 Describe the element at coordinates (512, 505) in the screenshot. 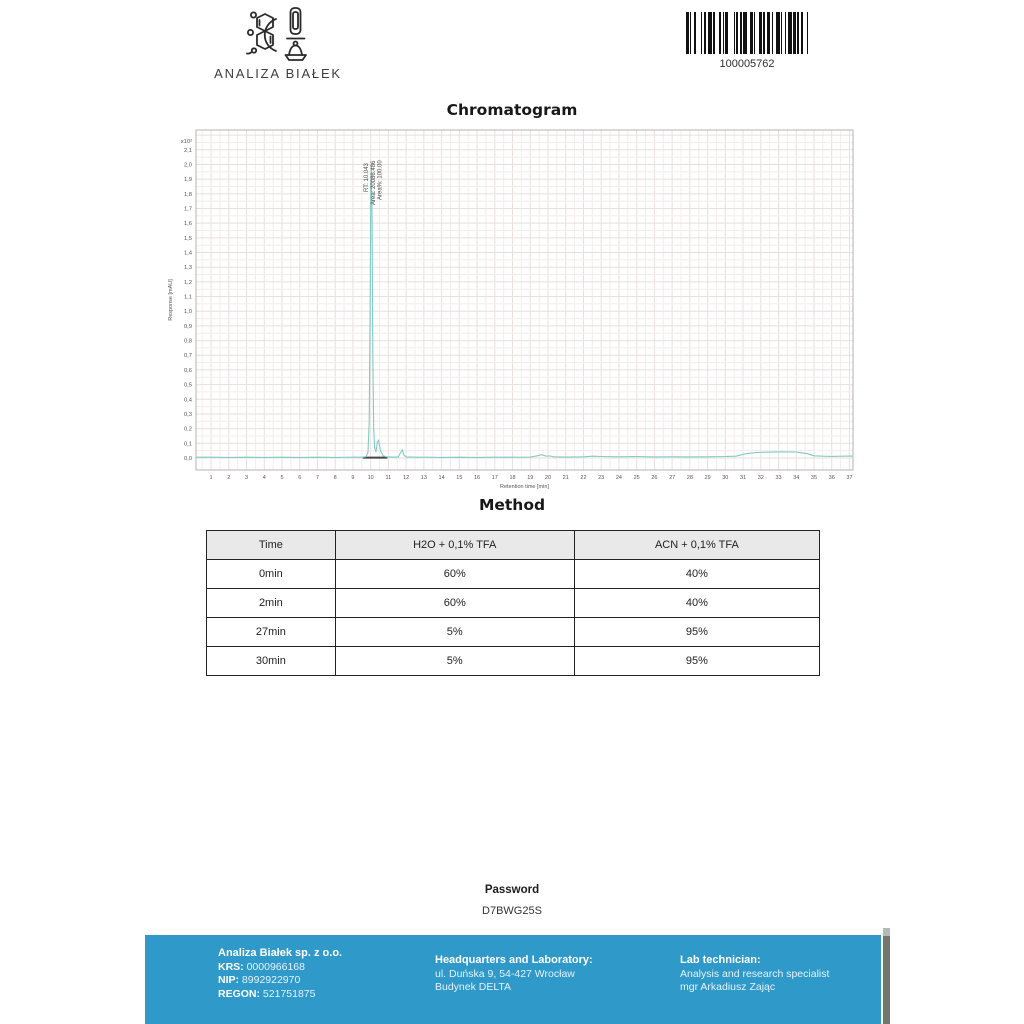

I see `method-title: Method` at that location.